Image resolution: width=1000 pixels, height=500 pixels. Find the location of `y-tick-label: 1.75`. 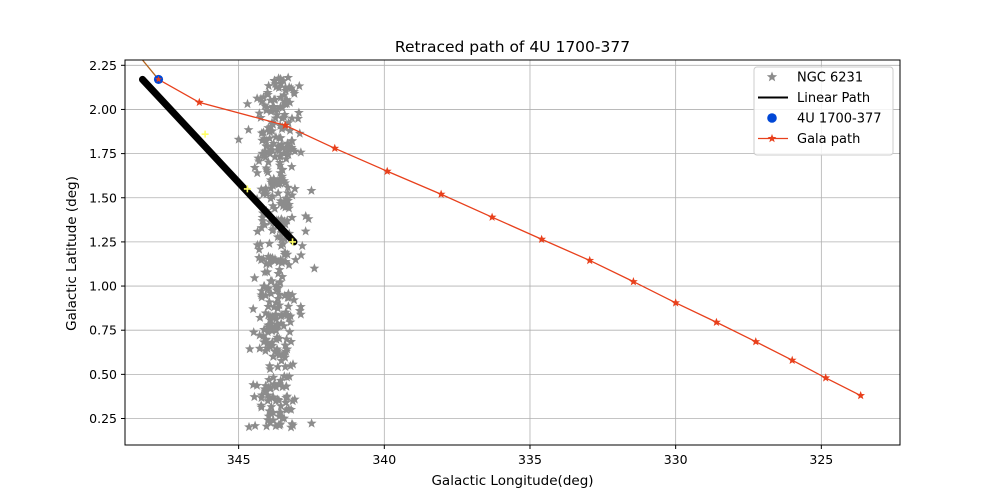

y-tick-label: 1.75 is located at coordinates (103, 153).